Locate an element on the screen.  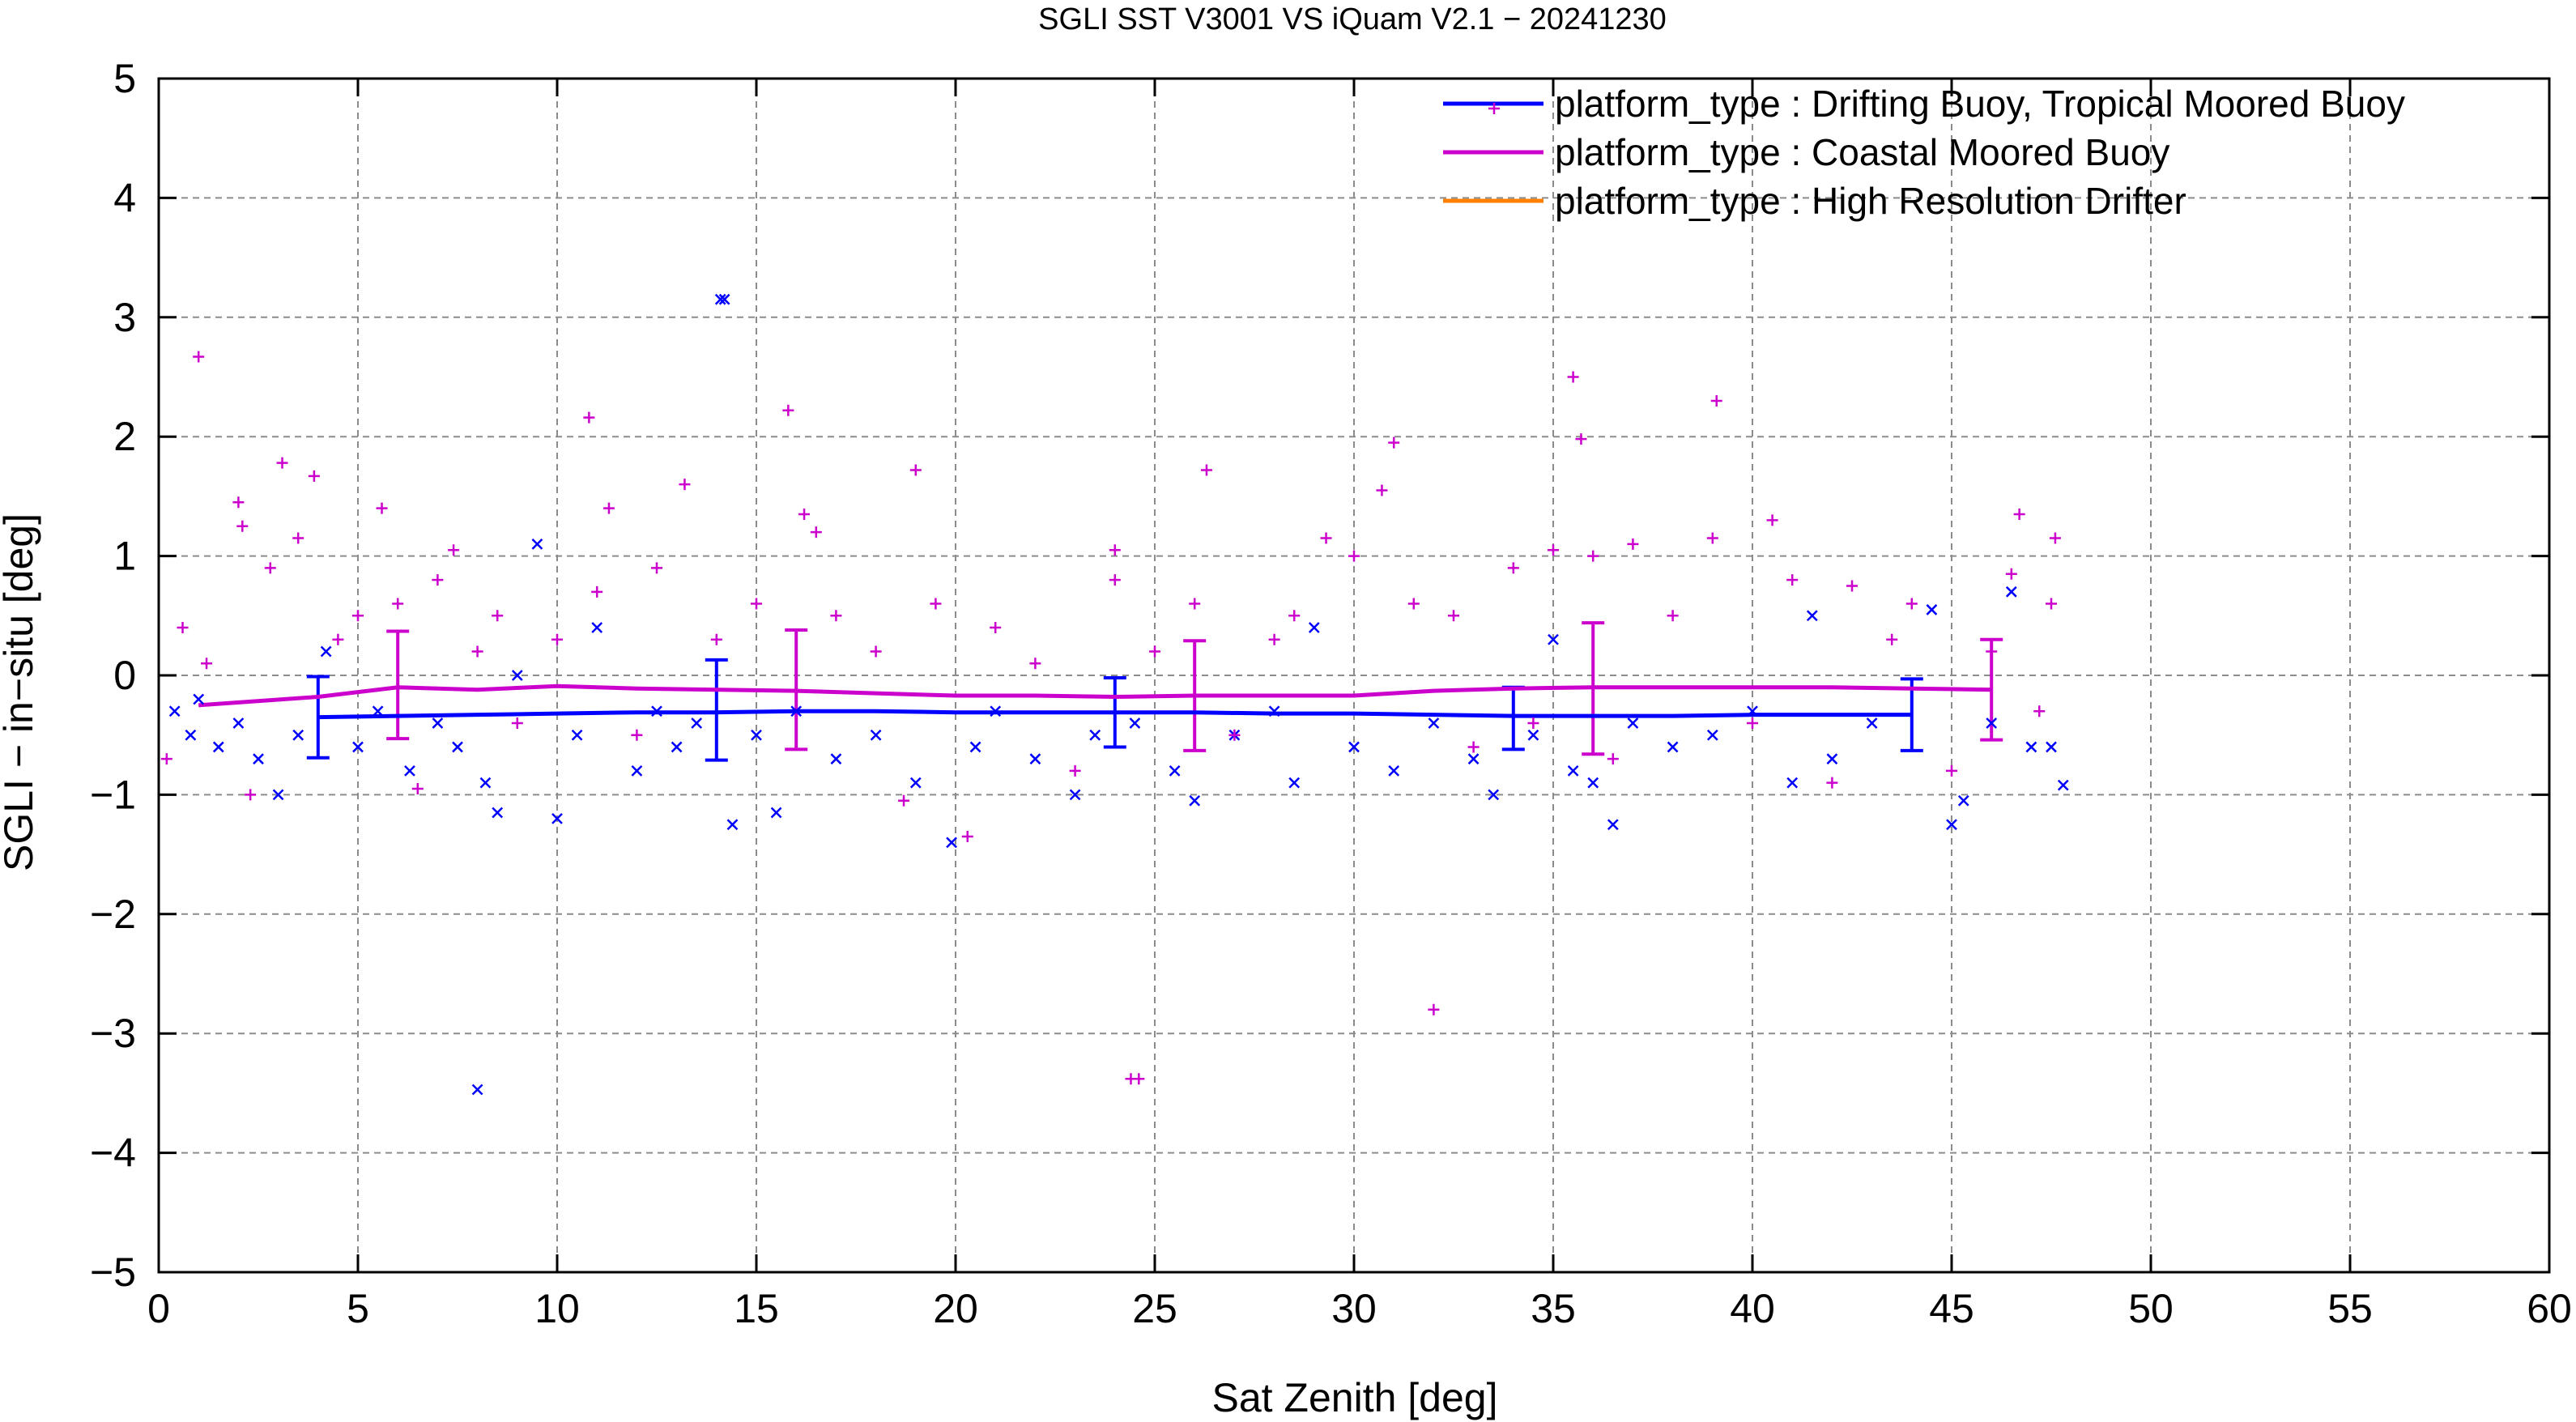
chart-title: SGLI SST V3001 VS iQuam V2.1 − 20241230 is located at coordinates (1352, 19).